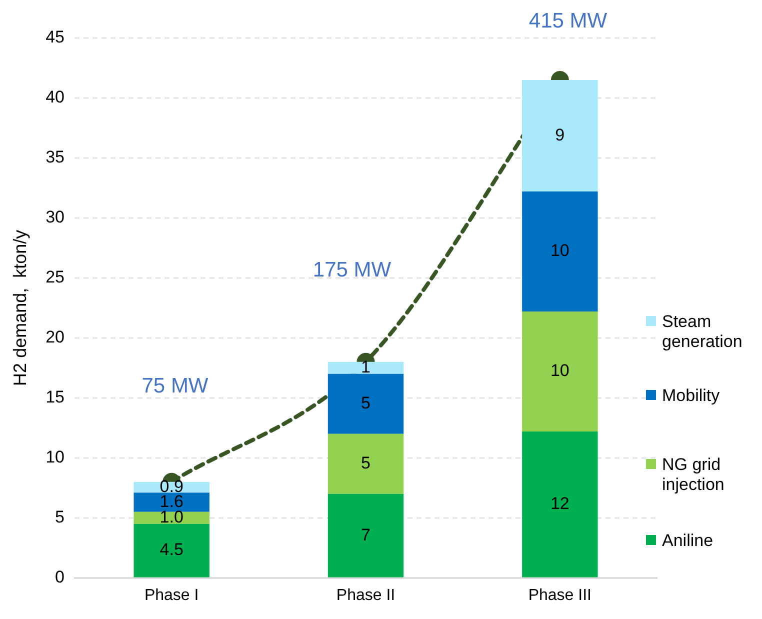 Image resolution: width=762 pixels, height=619 pixels. I want to click on data-label: 4.5, so click(172, 550).